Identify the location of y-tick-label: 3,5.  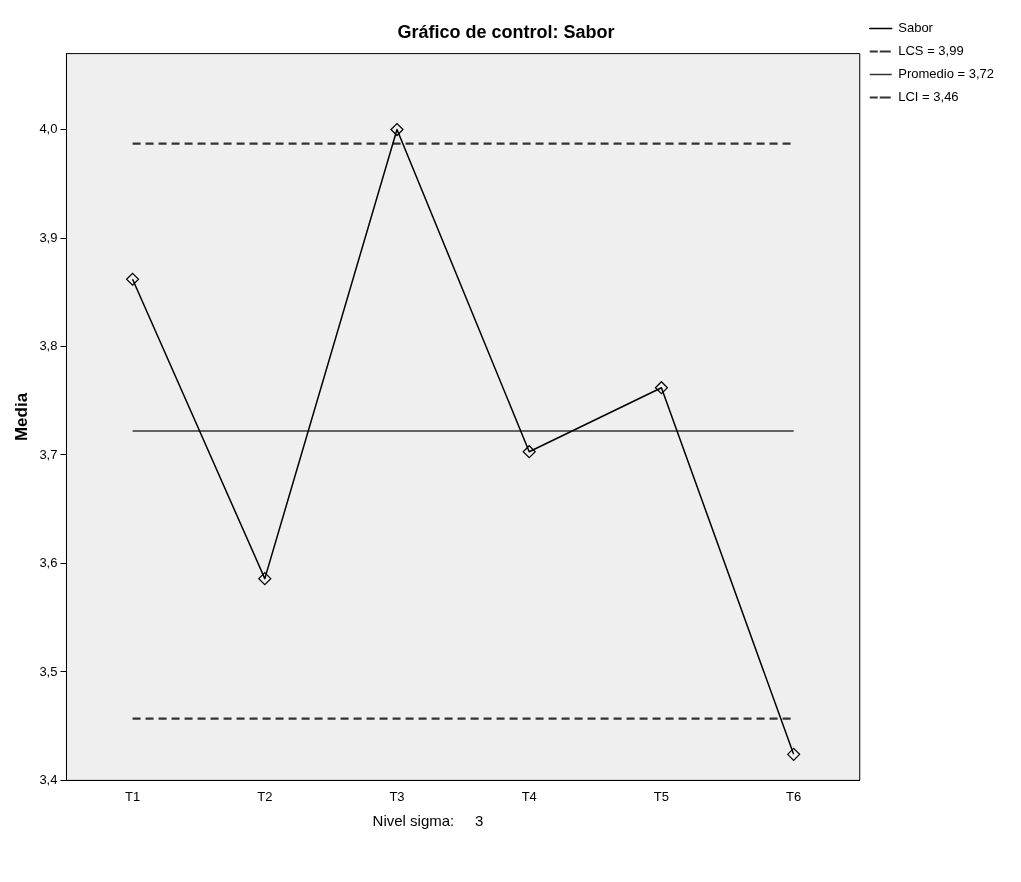
(48, 671).